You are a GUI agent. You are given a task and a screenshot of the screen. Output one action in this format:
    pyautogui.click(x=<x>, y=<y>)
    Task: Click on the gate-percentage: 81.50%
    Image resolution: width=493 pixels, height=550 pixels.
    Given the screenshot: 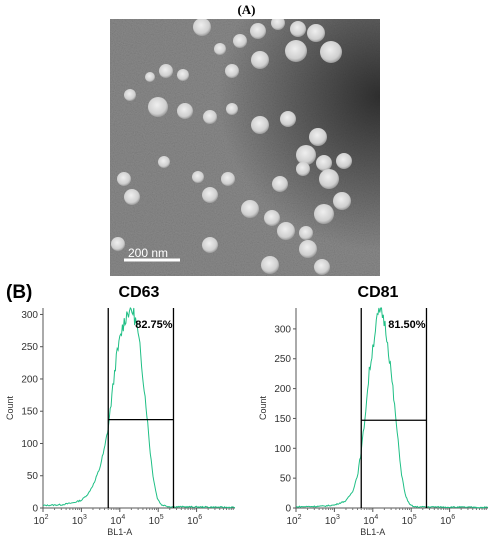 What is the action you would take?
    pyautogui.click(x=407, y=325)
    